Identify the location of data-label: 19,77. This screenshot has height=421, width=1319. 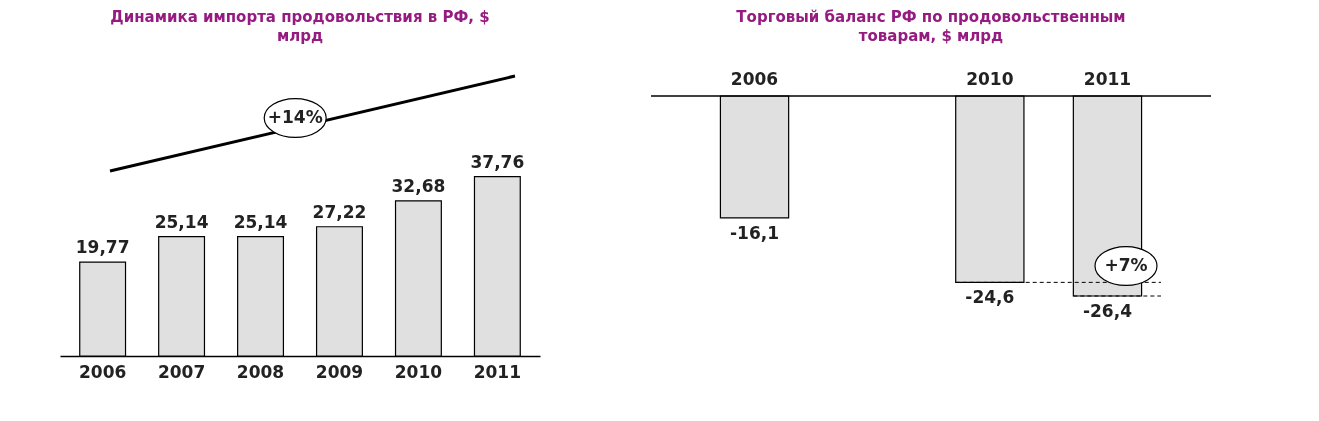
(102, 247).